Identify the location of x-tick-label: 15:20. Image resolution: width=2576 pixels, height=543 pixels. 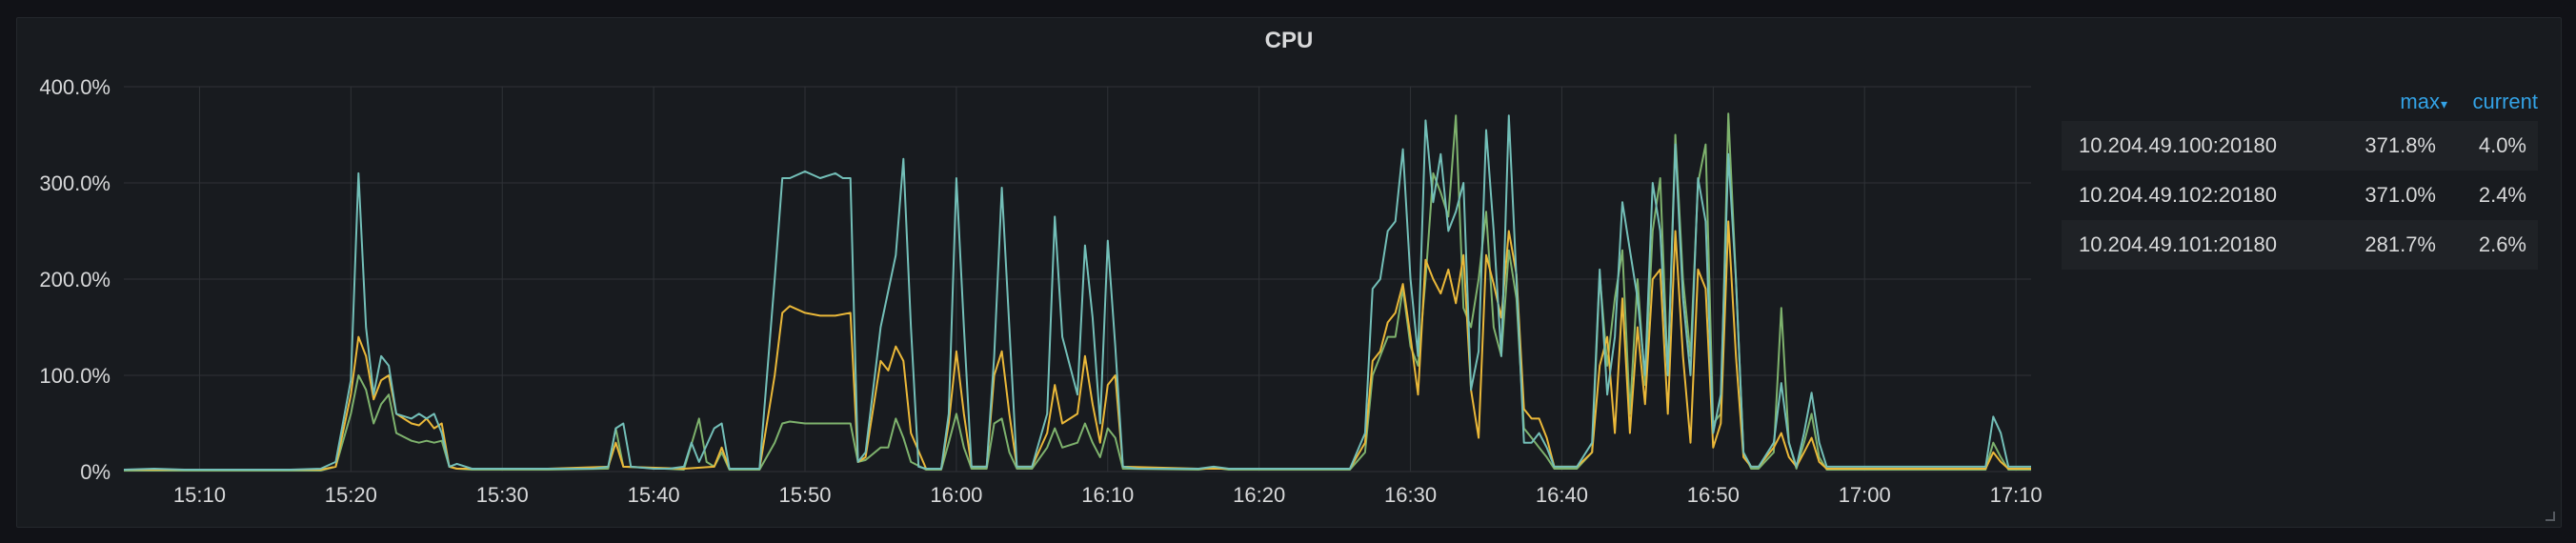
(351, 495).